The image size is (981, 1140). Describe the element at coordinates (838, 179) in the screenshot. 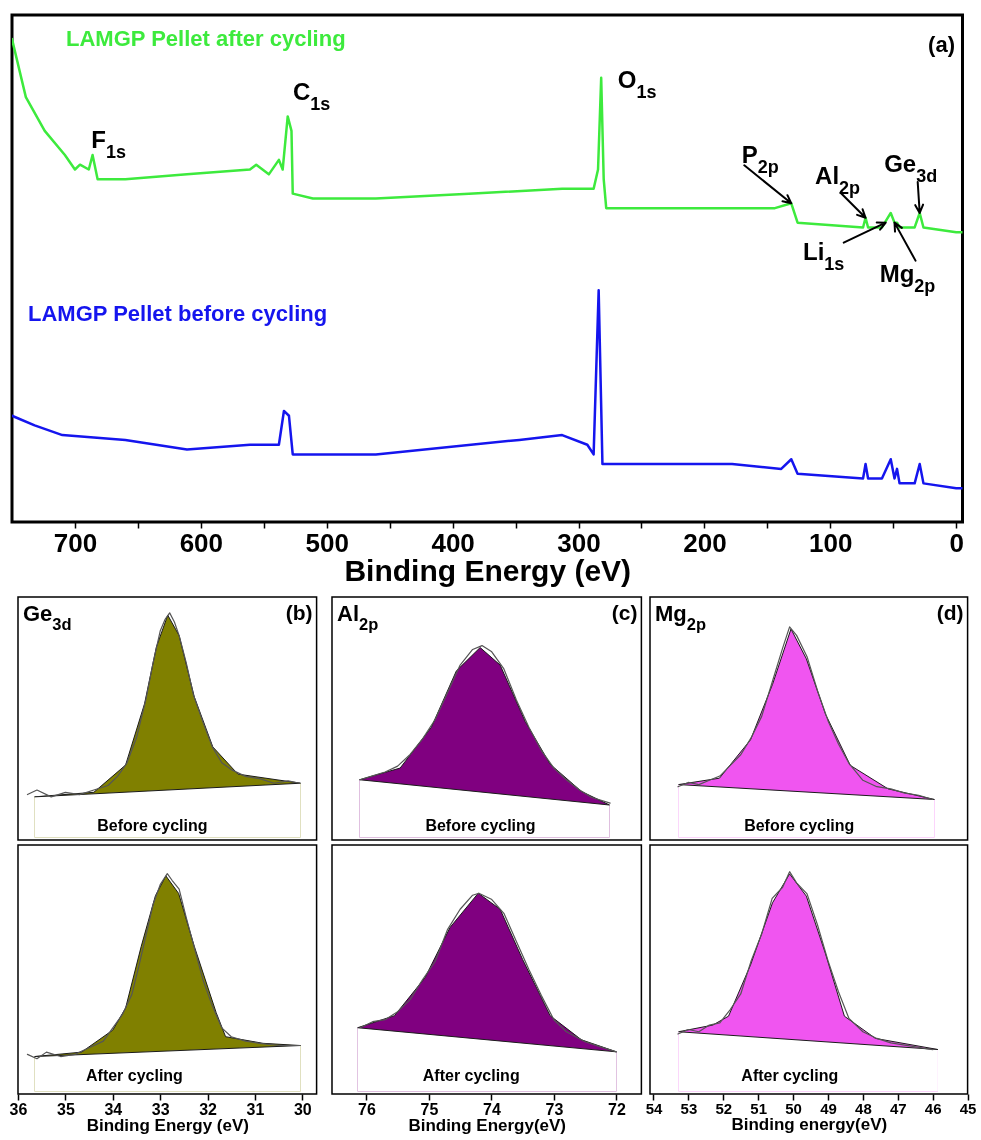

I see `annotation: Al$_{2p}$` at that location.